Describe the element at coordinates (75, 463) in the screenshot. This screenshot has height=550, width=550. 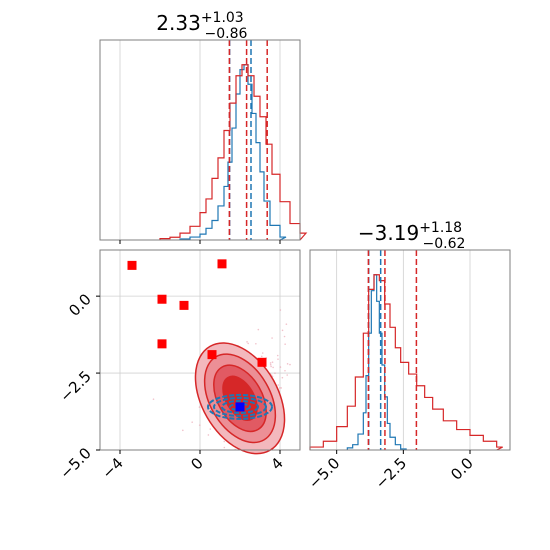
I see `y-tick-label: −5.0` at that location.